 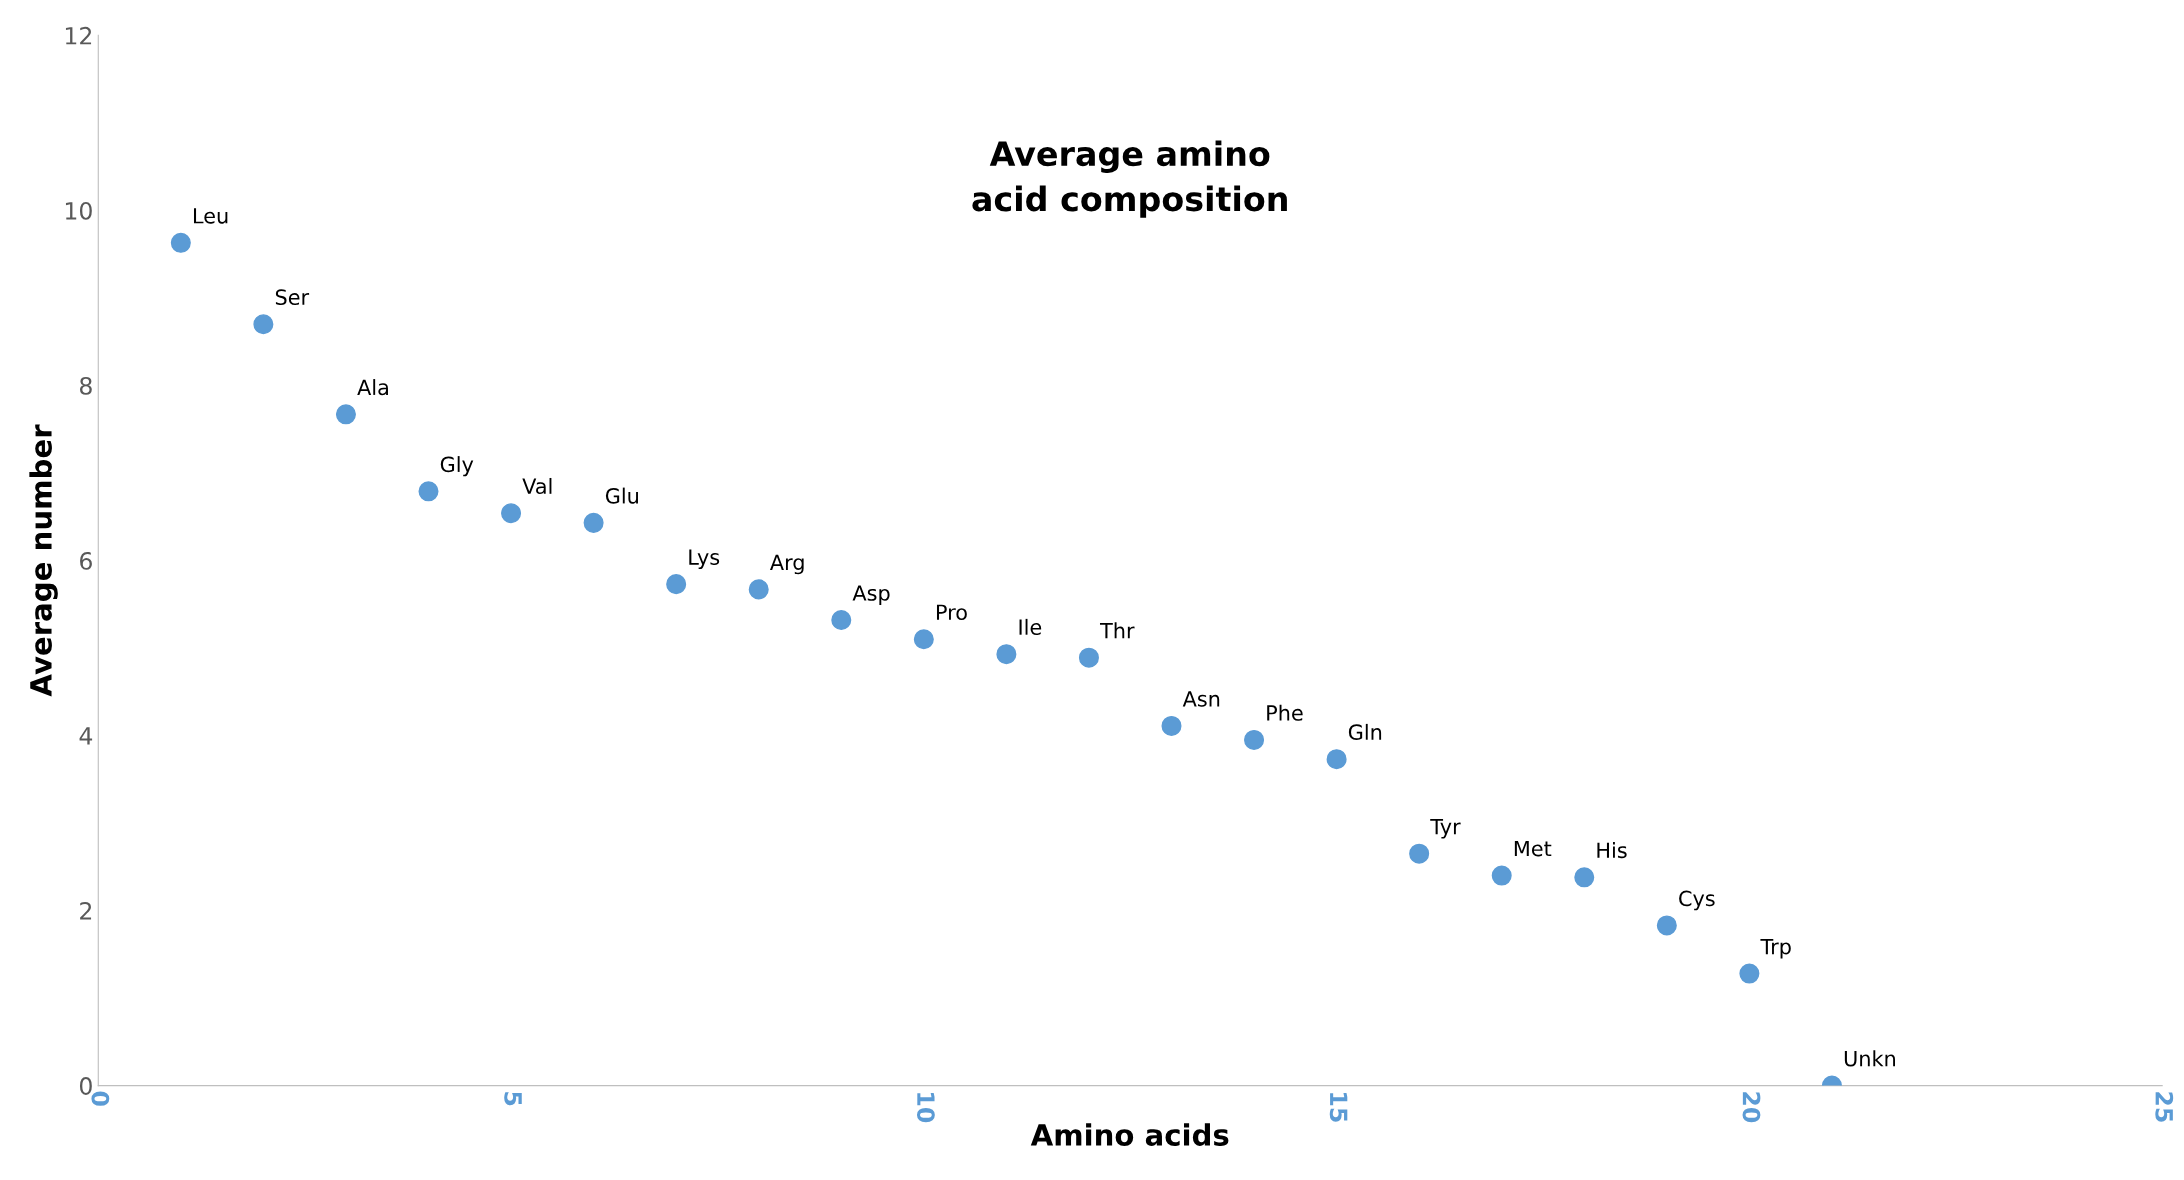 I want to click on x-tick-label: 20, so click(x=1751, y=1107).